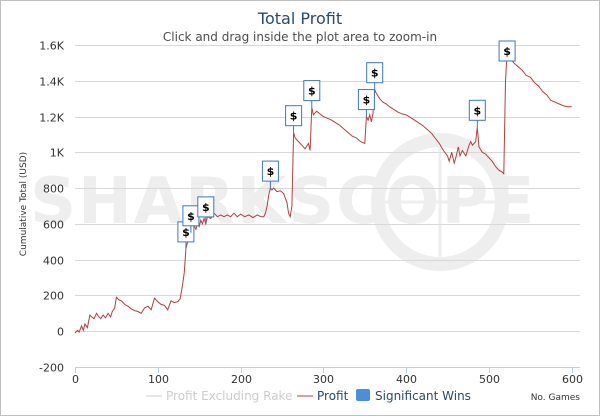 This screenshot has height=416, width=600. I want to click on y-tick-label: 0, so click(60, 332).